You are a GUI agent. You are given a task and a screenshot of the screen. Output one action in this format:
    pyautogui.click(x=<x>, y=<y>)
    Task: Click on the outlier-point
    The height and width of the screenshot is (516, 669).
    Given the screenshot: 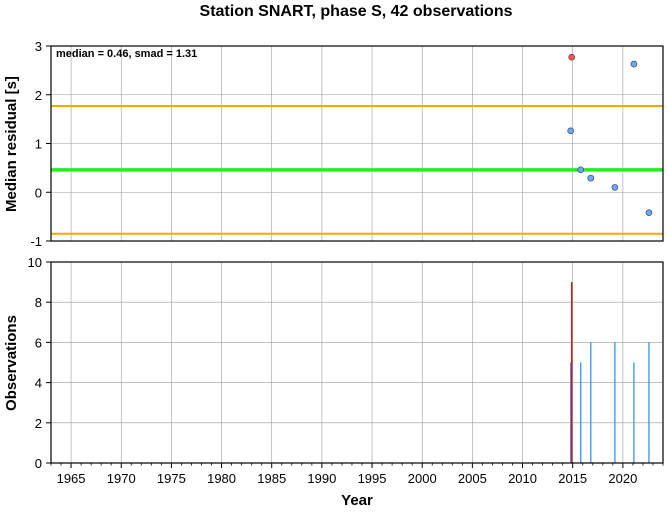 What is the action you would take?
    pyautogui.click(x=572, y=57)
    